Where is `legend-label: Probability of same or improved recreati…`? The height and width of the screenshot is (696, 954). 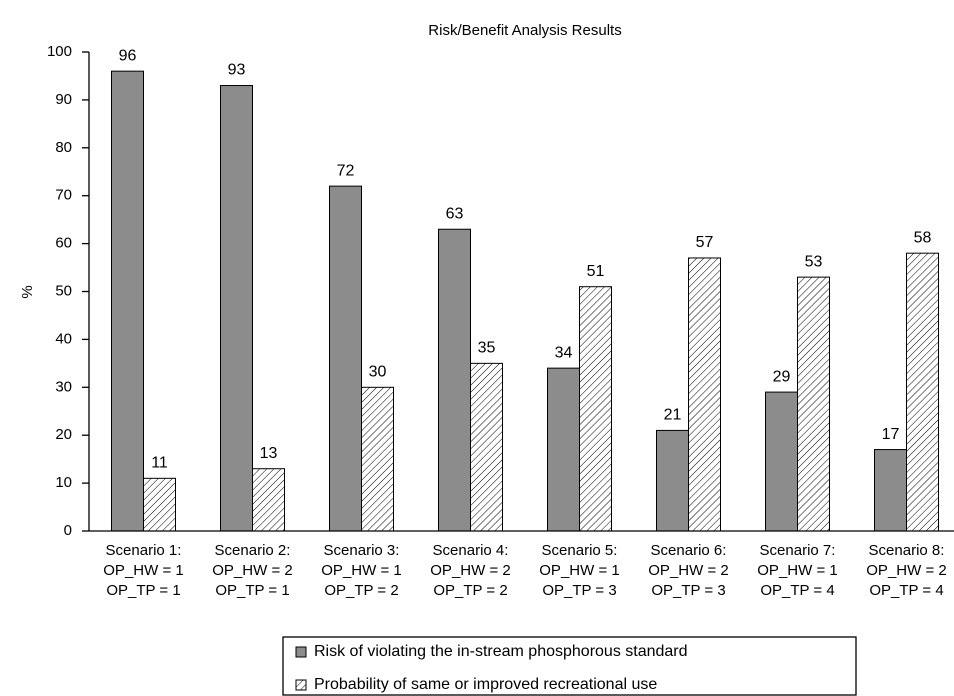
legend-label: Probability of same or improved recreati… is located at coordinates (485, 684).